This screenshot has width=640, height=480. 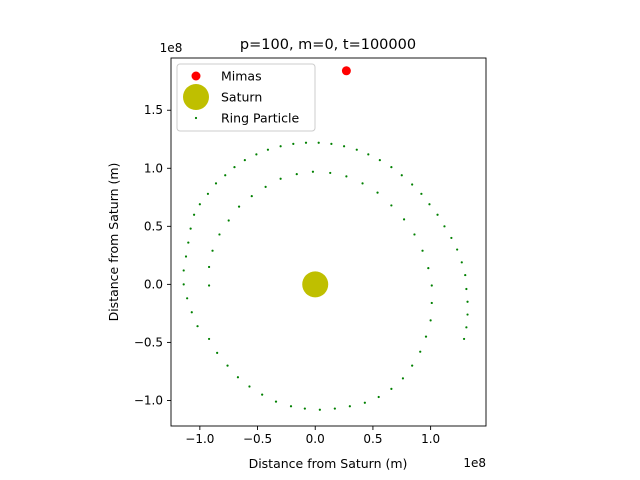 I want to click on legend-marker-mimas, so click(x=196, y=76).